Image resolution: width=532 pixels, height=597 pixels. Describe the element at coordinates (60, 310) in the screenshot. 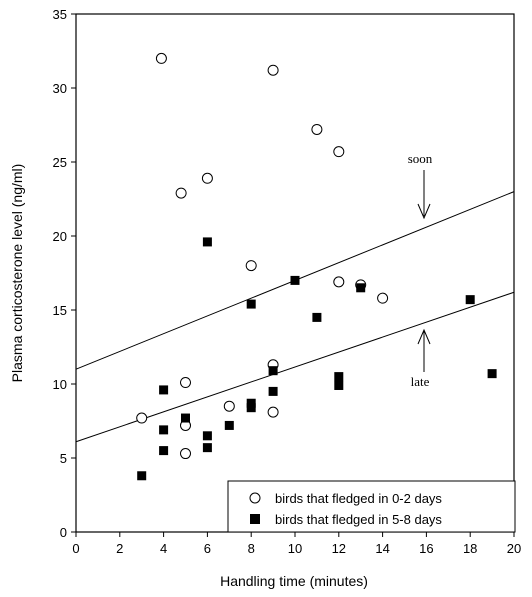

I see `y-tick-label: 15` at that location.